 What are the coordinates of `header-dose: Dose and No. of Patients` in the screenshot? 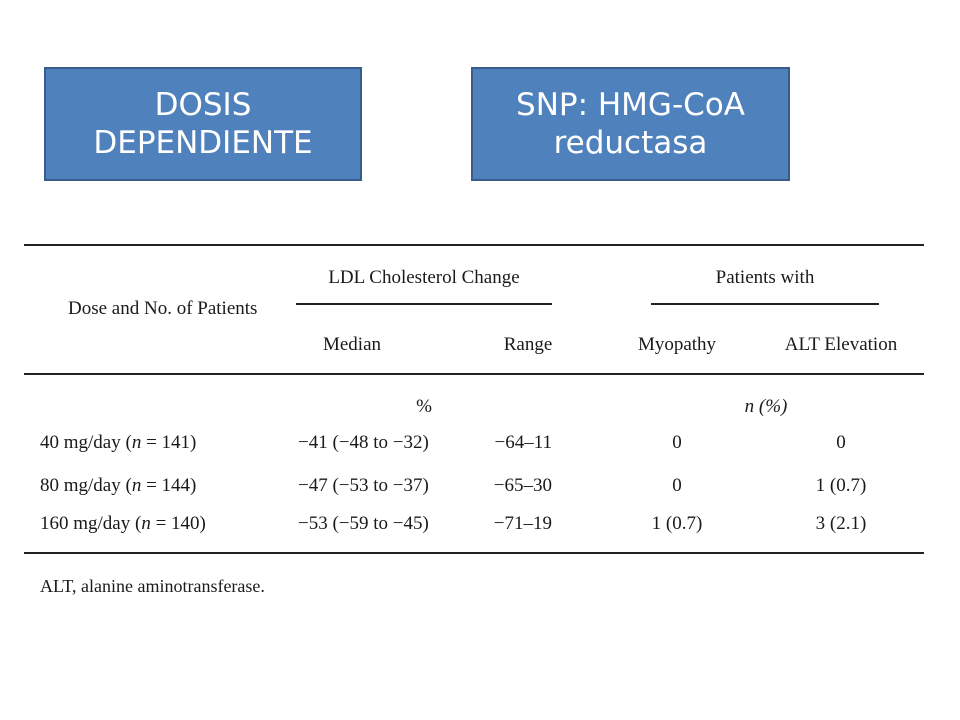 It's located at (163, 308).